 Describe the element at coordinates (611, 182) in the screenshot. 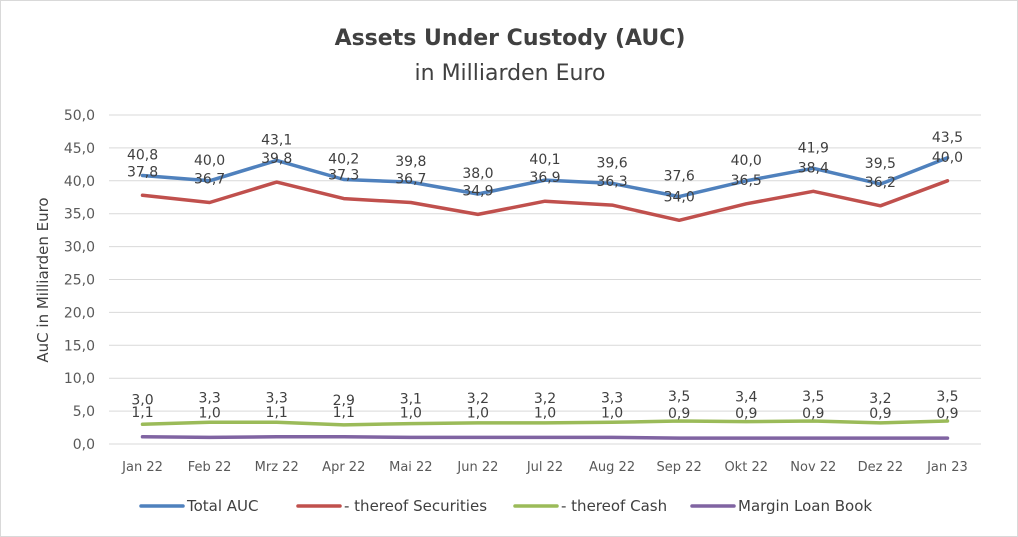

I see `data-label: 36,3` at that location.